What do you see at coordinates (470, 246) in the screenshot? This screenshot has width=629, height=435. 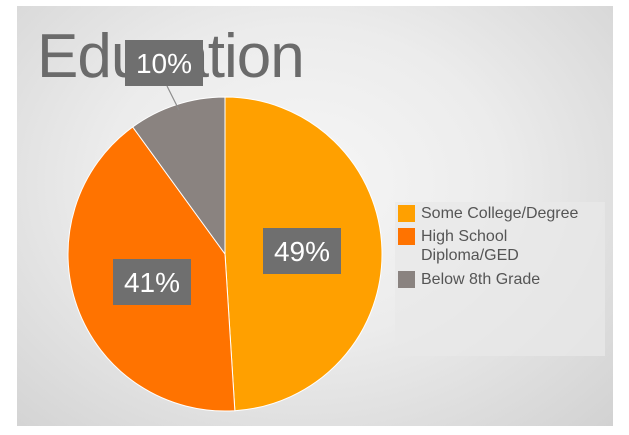 I see `legend-label-high-school: High School Diploma/GED` at bounding box center [470, 246].